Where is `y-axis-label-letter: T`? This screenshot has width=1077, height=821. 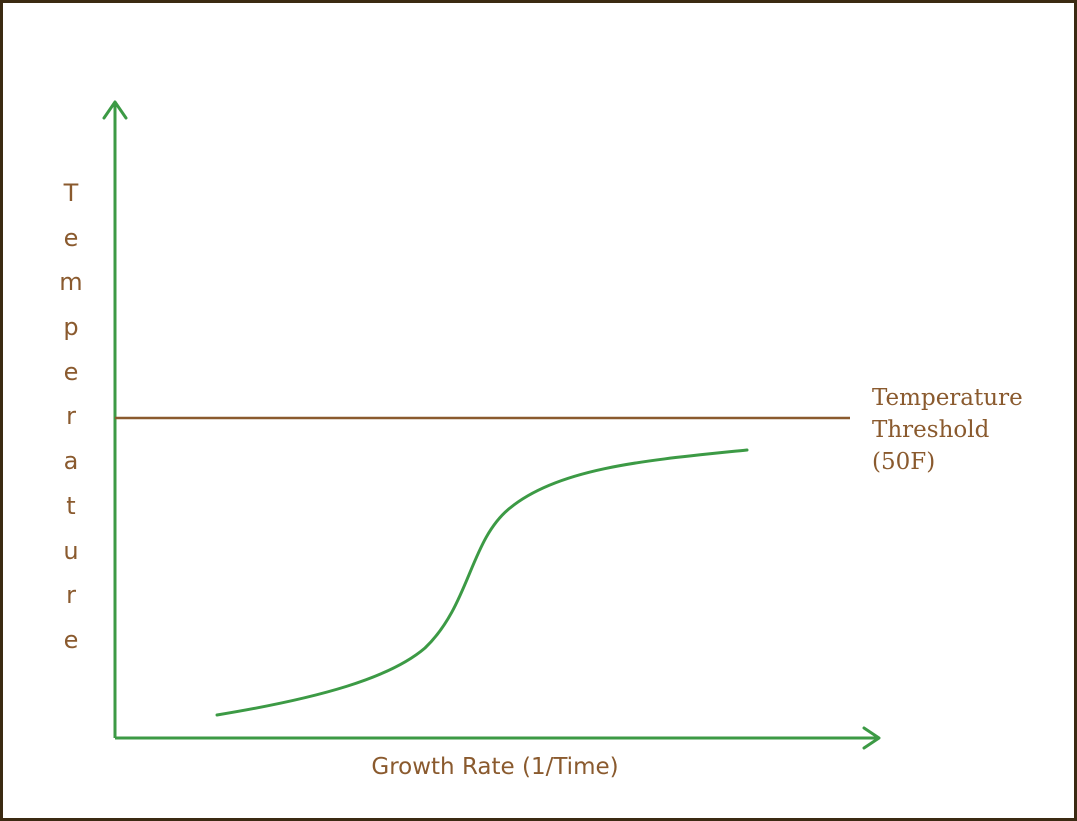 y-axis-label-letter: T is located at coordinates (71, 193).